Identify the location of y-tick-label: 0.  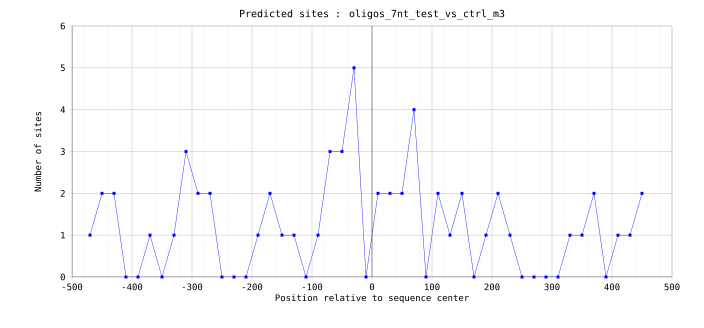
(62, 277).